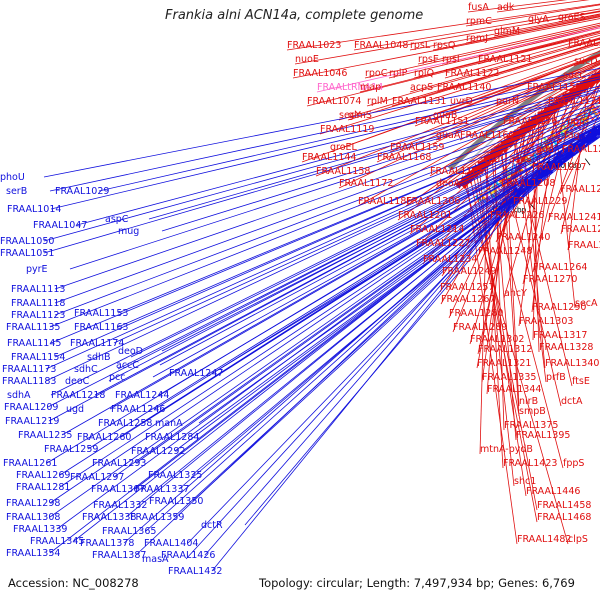 This screenshot has width=600, height=600. Describe the element at coordinates (478, 7) in the screenshot. I see `forward-gene-label: fusA` at that location.